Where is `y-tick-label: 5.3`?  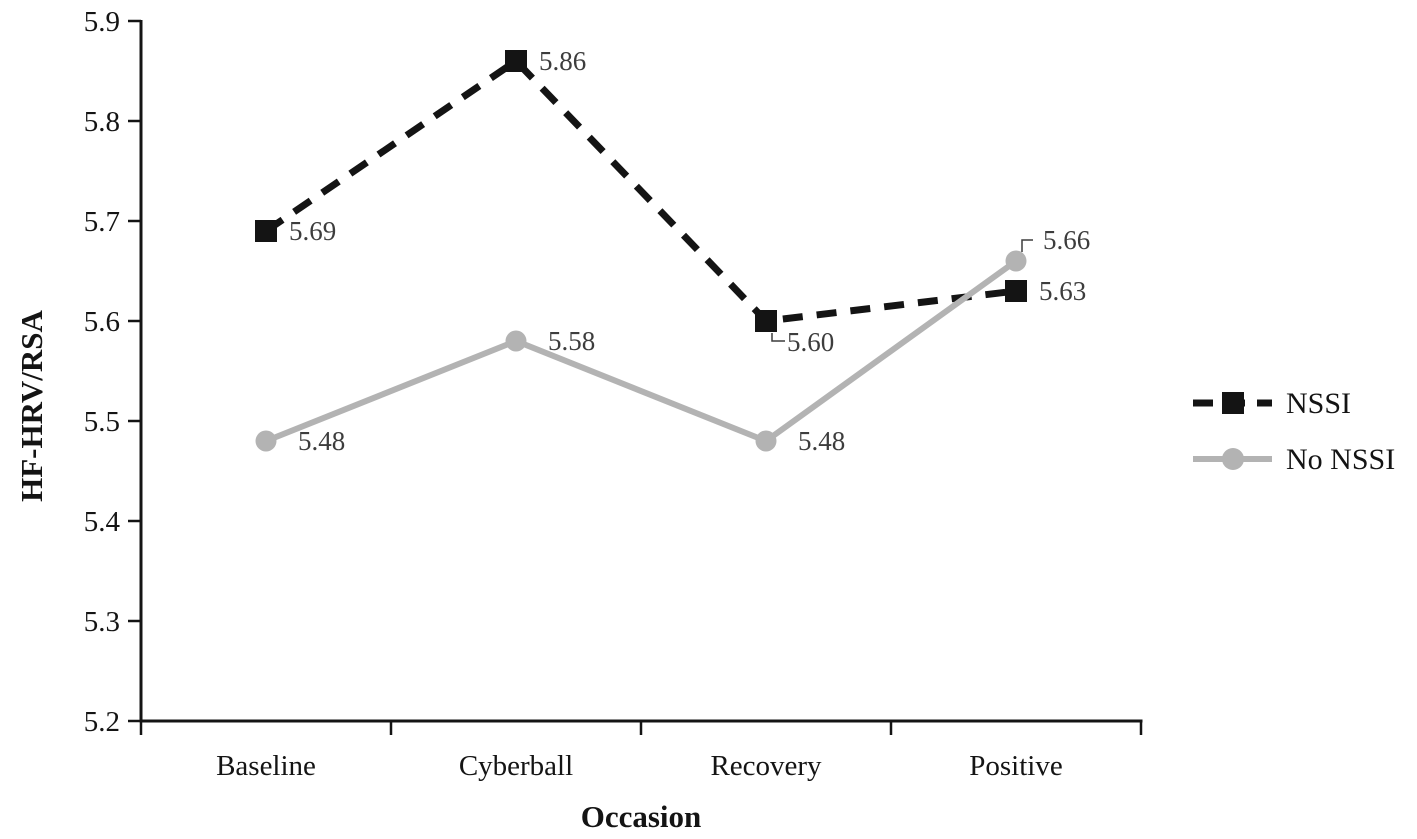 y-tick-label: 5.3 is located at coordinates (102, 622).